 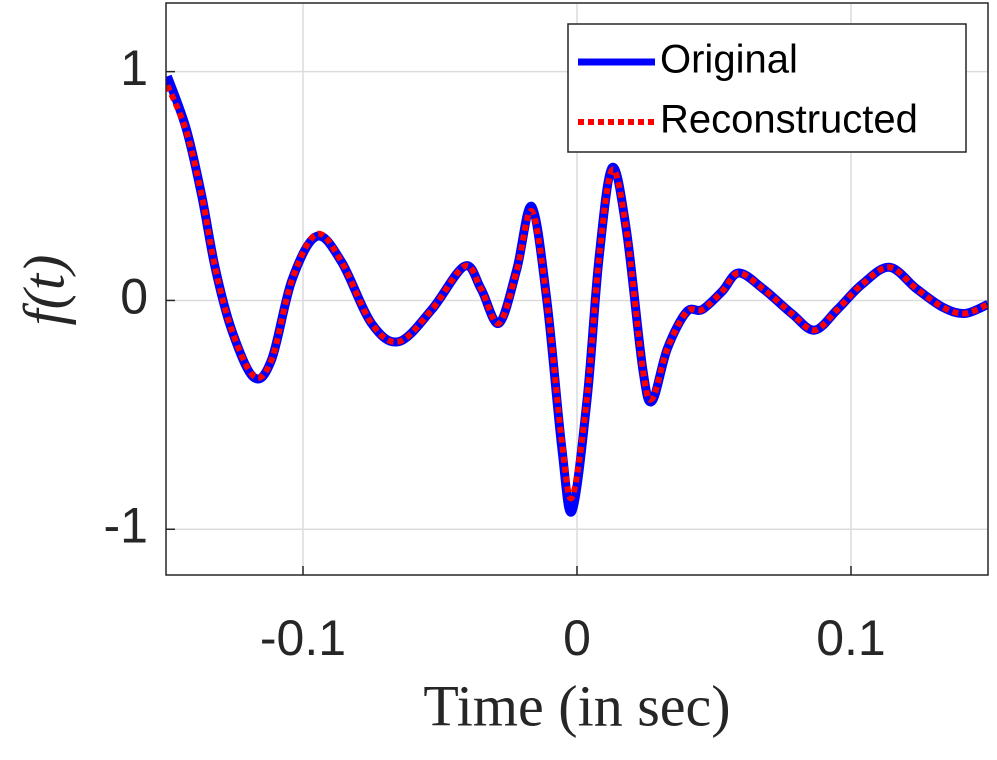 I want to click on y-axis-label: f(t), so click(x=43, y=290).